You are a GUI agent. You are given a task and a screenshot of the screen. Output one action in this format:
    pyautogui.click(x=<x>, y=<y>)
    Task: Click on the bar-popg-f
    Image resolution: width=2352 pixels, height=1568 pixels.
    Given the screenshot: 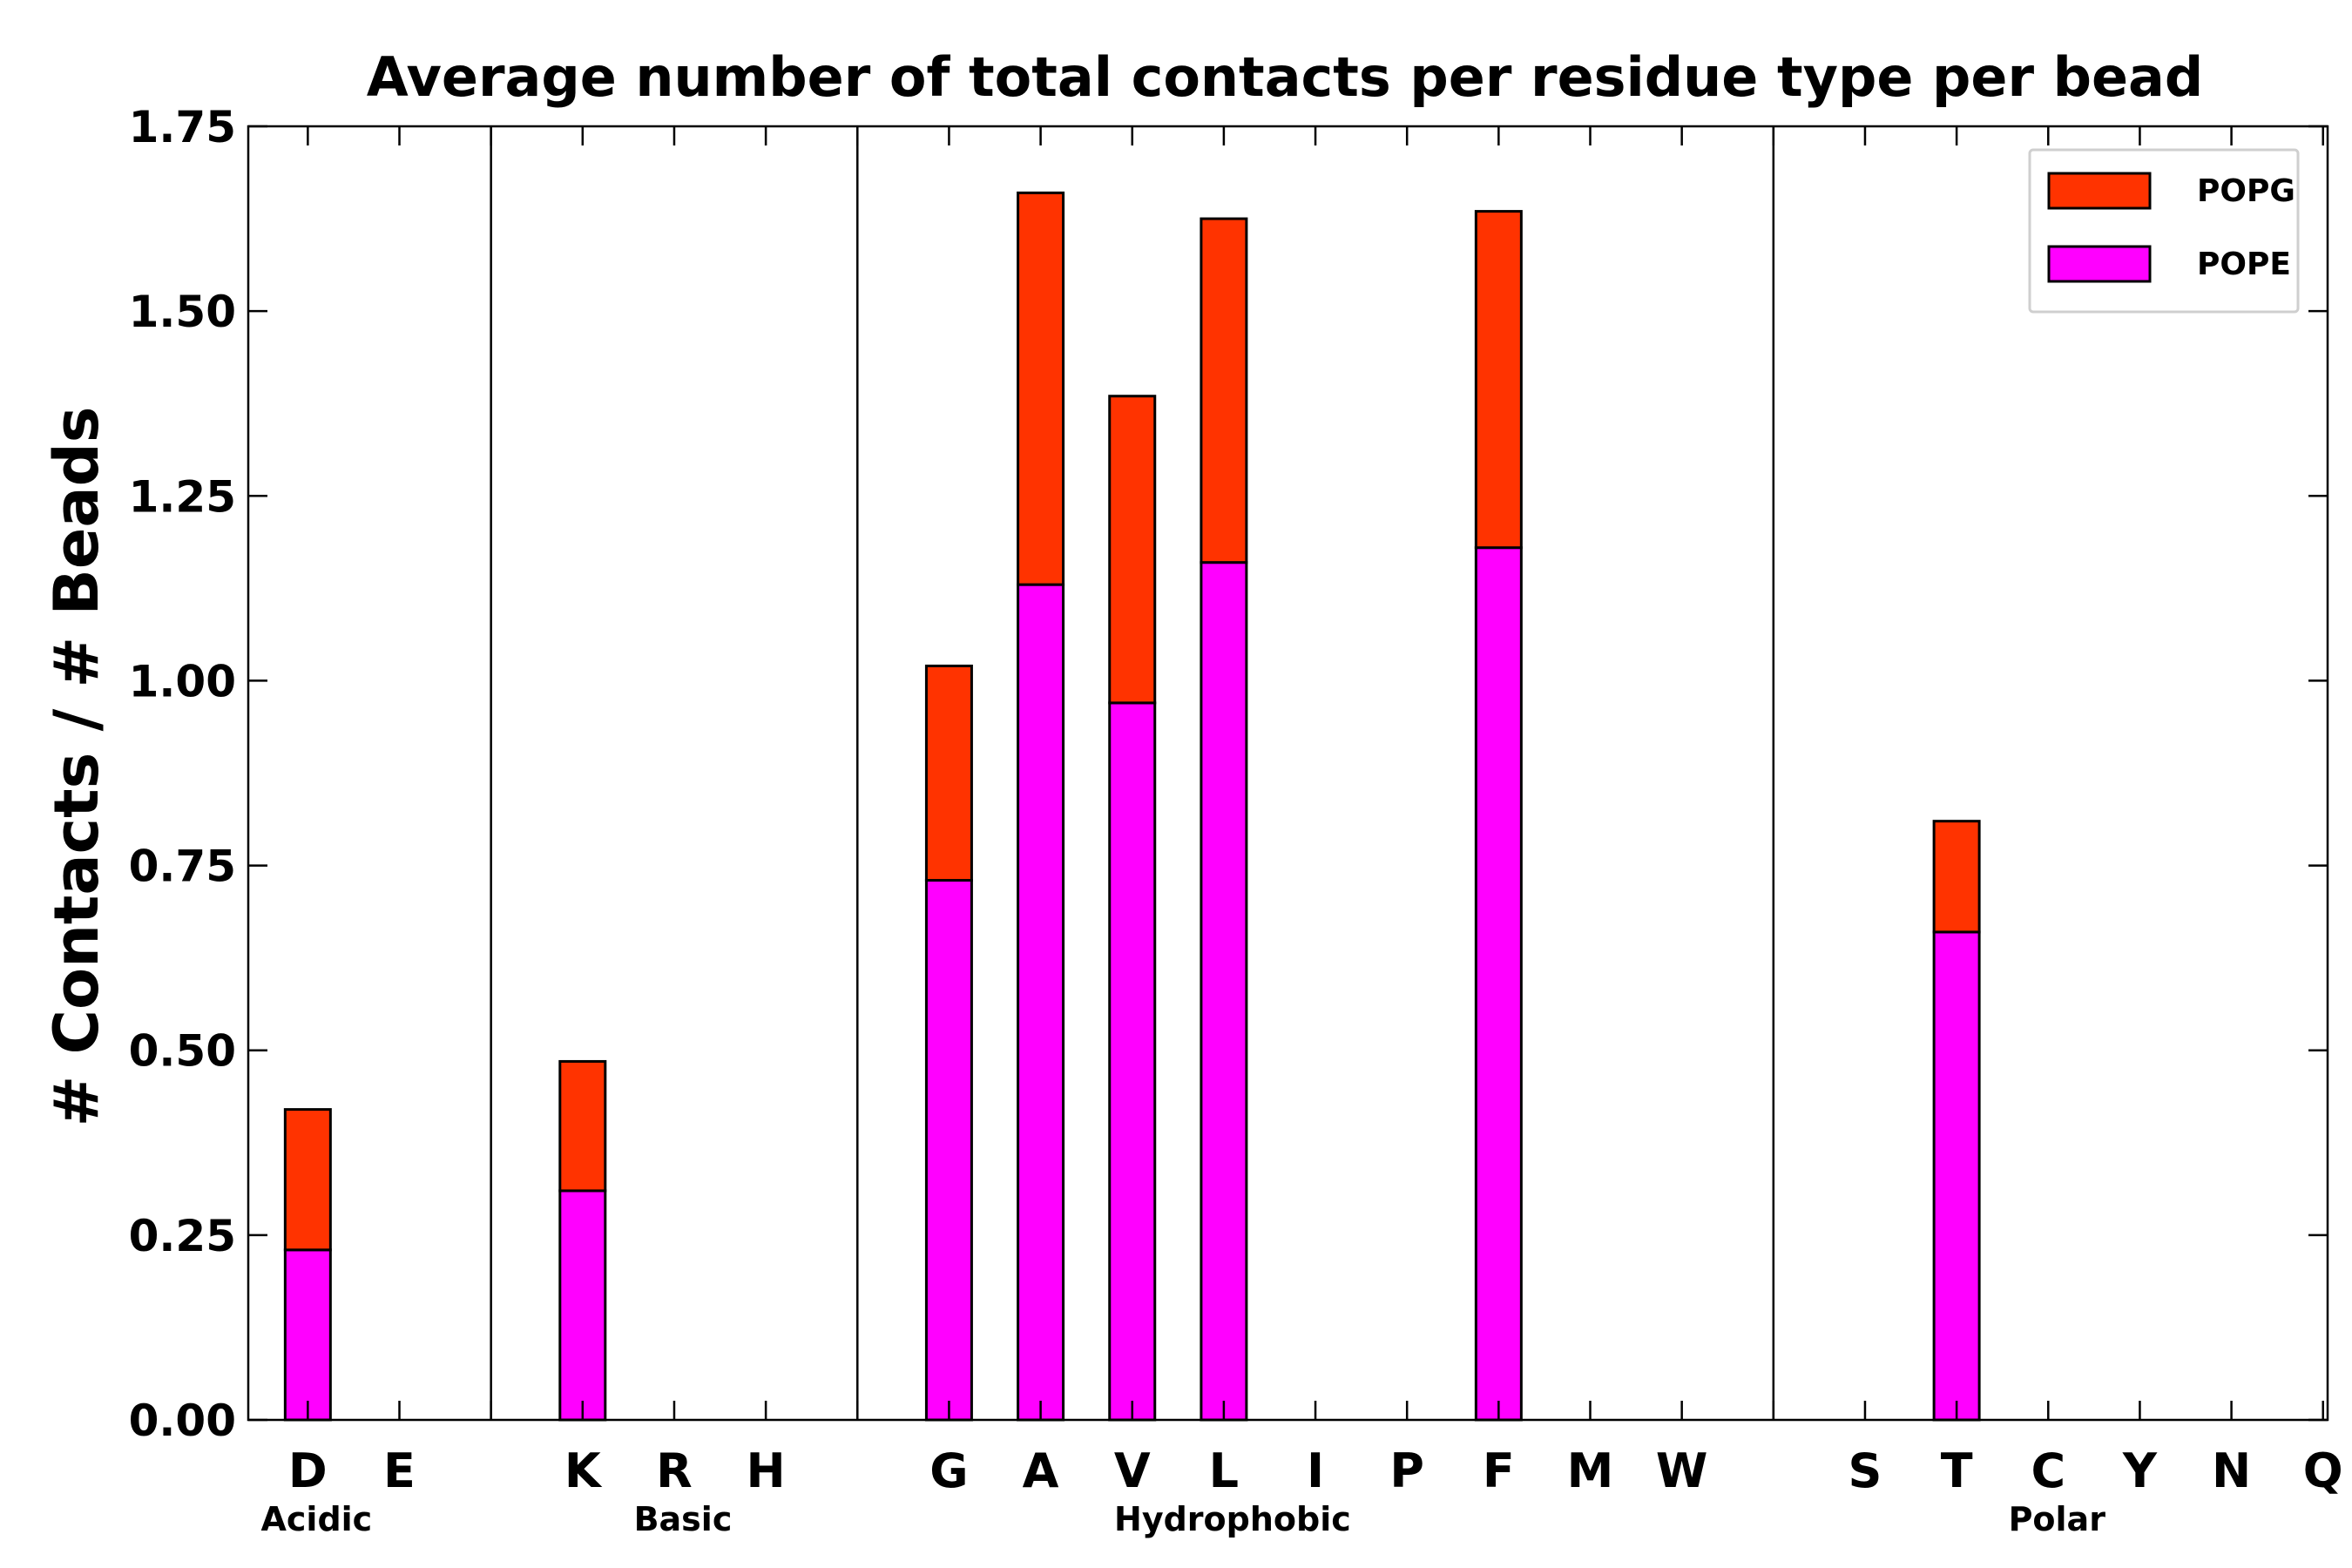 What is the action you would take?
    pyautogui.click(x=1498, y=380)
    